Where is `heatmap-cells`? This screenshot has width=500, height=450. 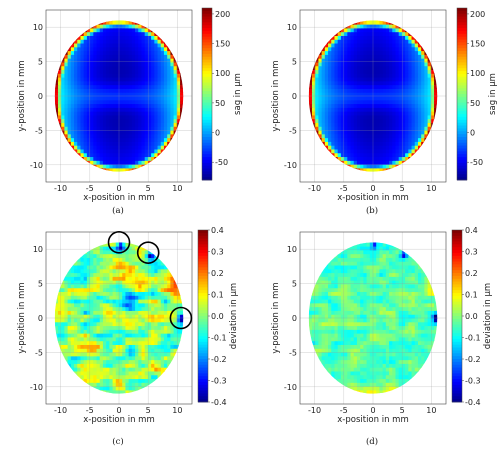
heatmap-cells is located at coordinates (373, 96).